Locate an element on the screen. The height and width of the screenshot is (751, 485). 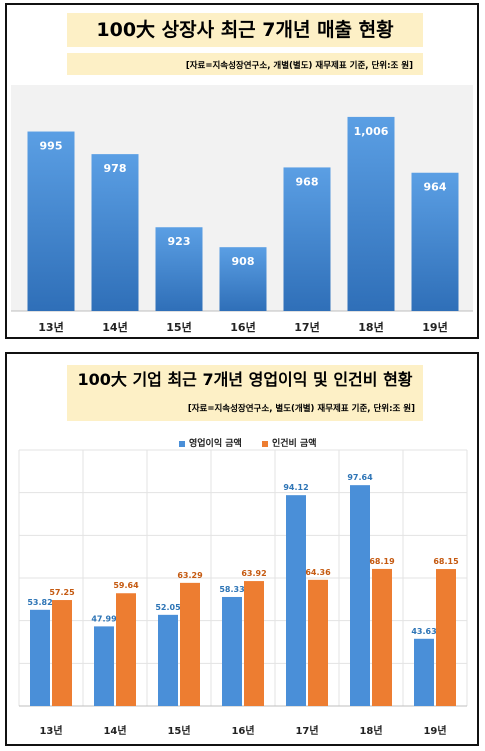
revenue-value-label: 978 is located at coordinates (115, 168).